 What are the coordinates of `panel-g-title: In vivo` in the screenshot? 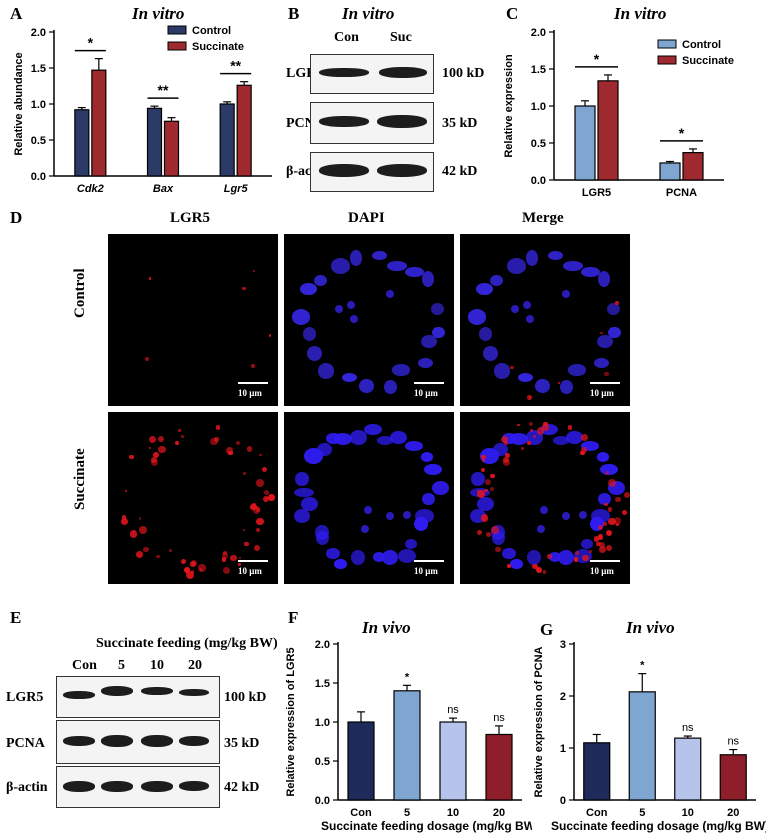 It's located at (650, 627).